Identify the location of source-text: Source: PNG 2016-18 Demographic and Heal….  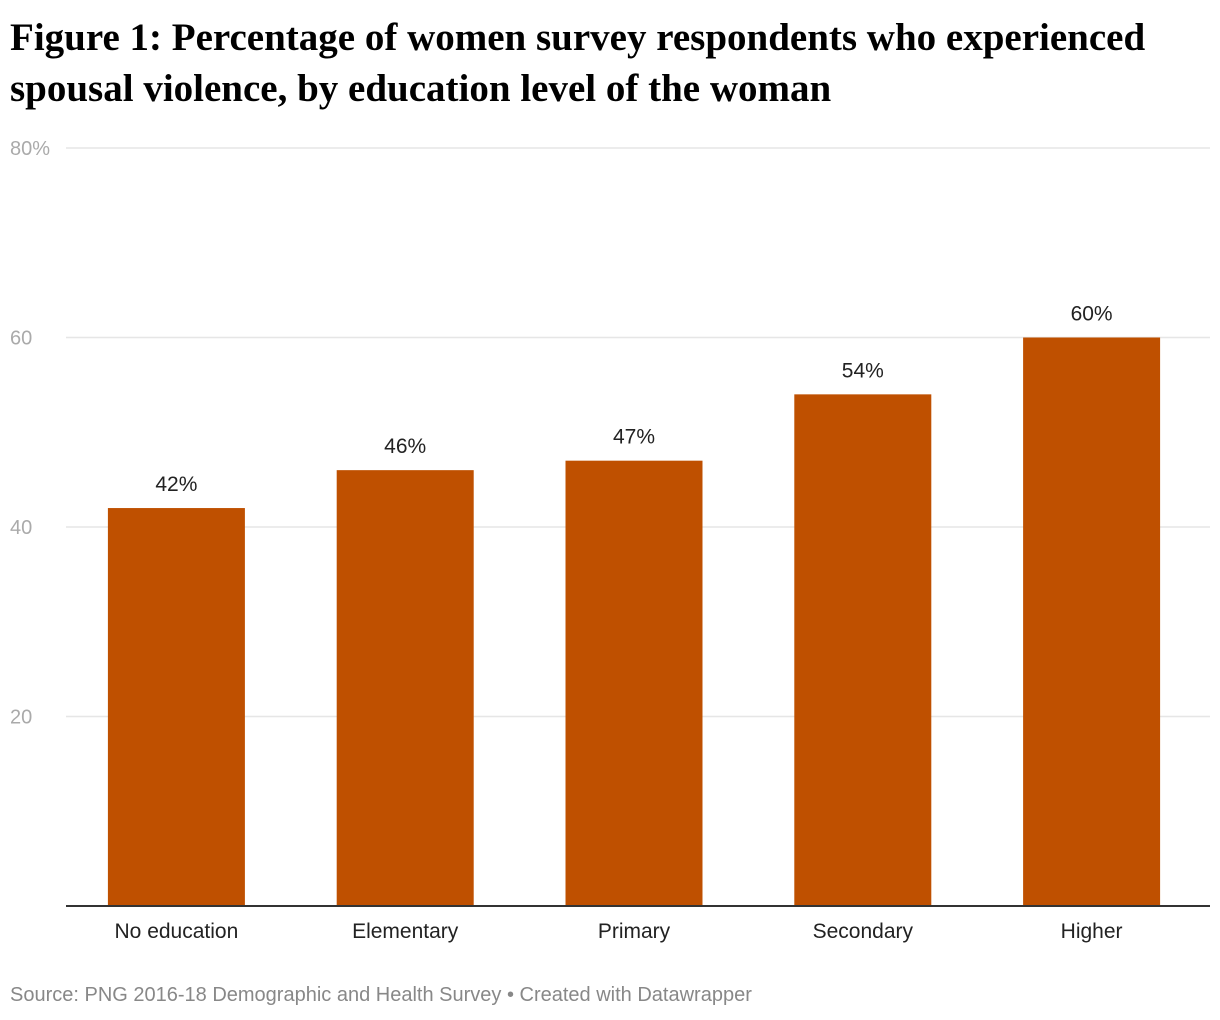
(256, 995).